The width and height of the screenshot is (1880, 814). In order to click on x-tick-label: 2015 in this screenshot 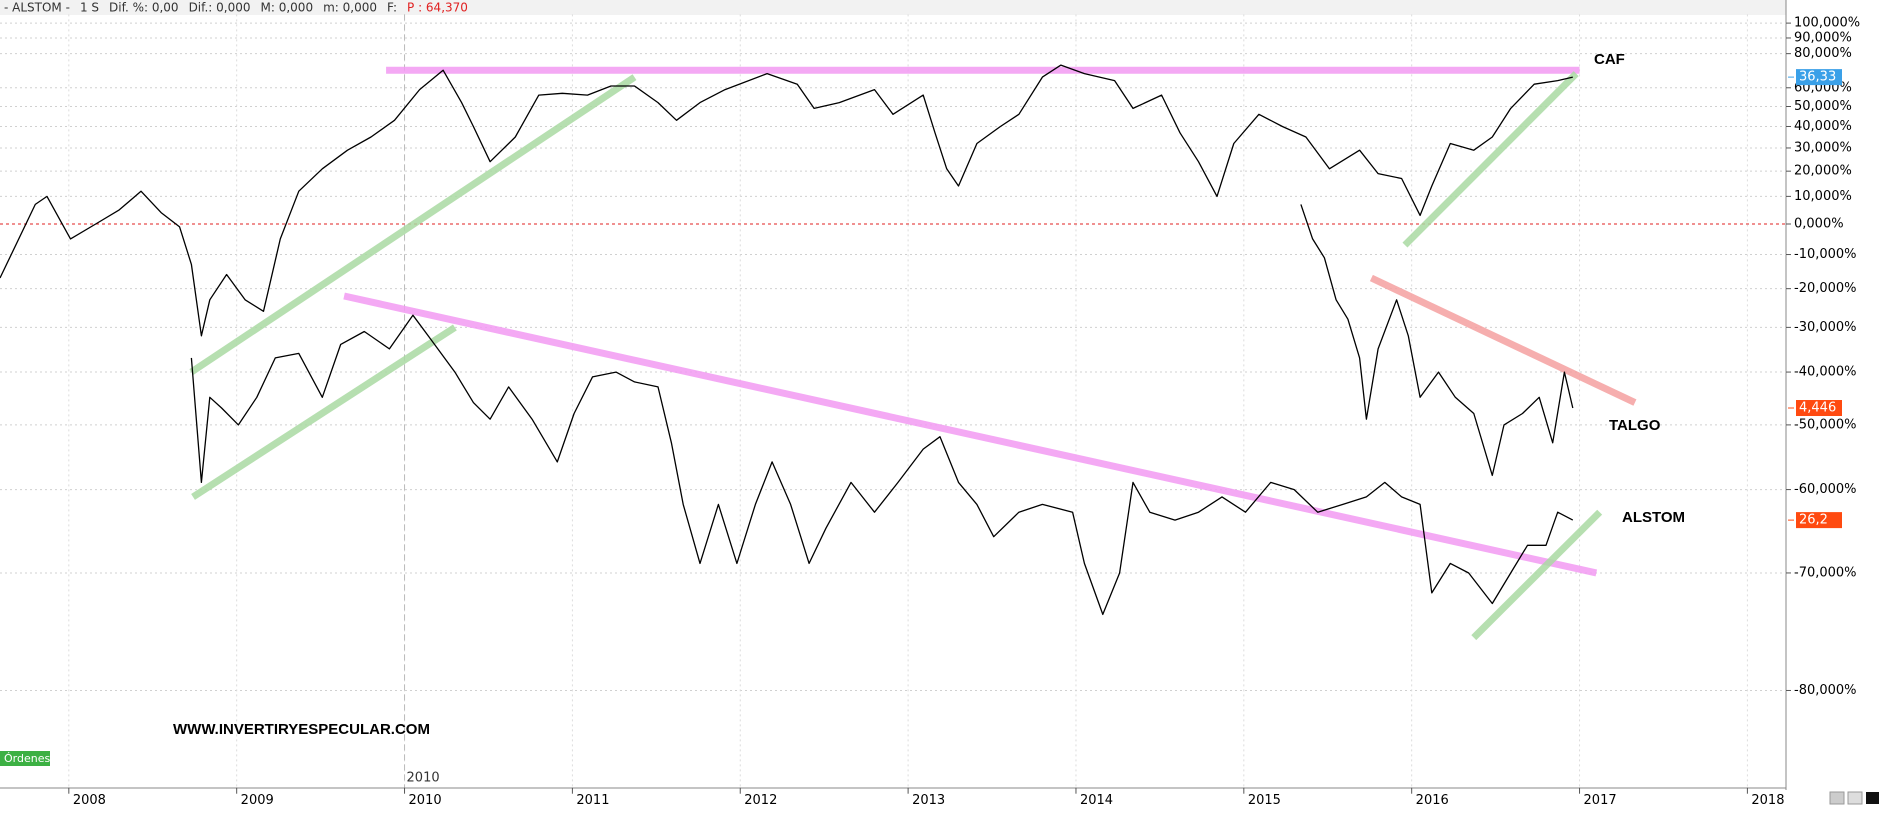, I will do `click(1264, 800)`.